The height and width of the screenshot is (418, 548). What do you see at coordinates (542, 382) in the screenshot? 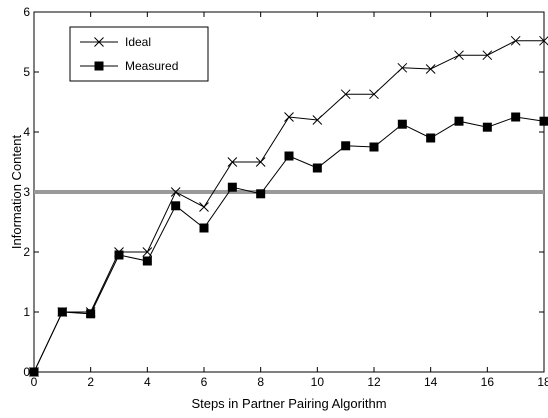
I see `x-tick-label: 18` at bounding box center [542, 382].